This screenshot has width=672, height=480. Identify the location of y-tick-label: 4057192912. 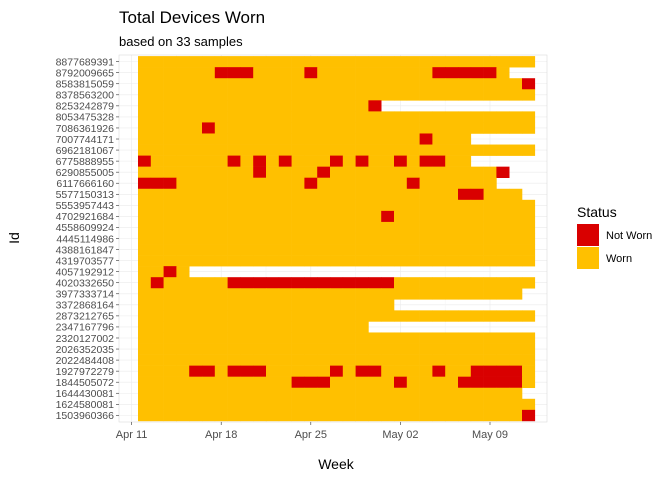
(85, 272).